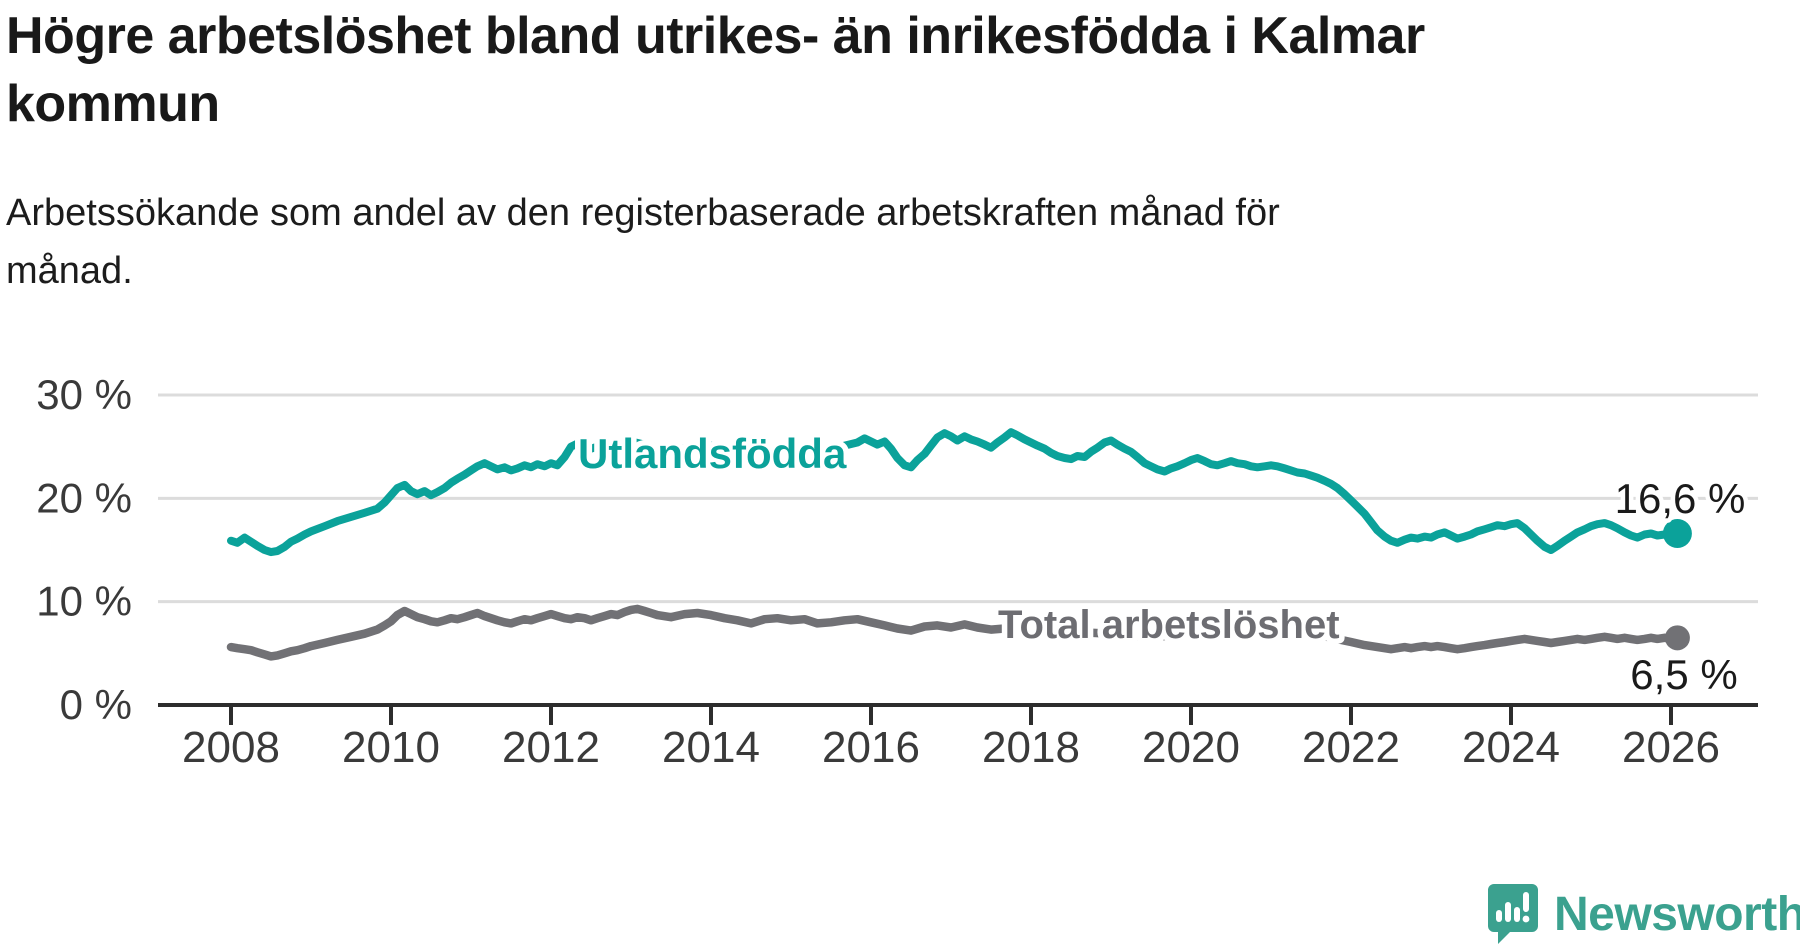  Describe the element at coordinates (231, 747) in the screenshot. I see `x-tick-label: 2008` at that location.